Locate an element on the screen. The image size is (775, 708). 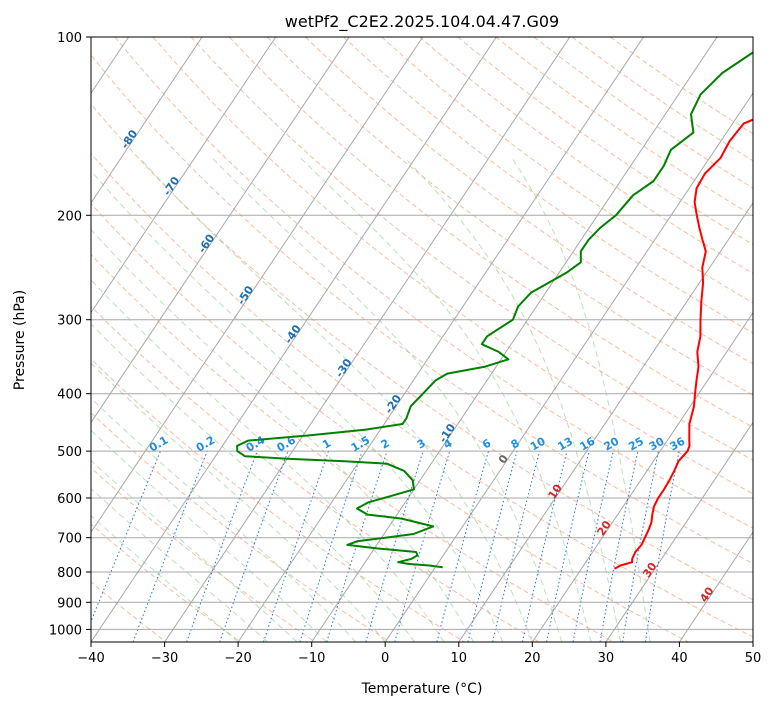
isotherm-label: 40 is located at coordinates (707, 594).